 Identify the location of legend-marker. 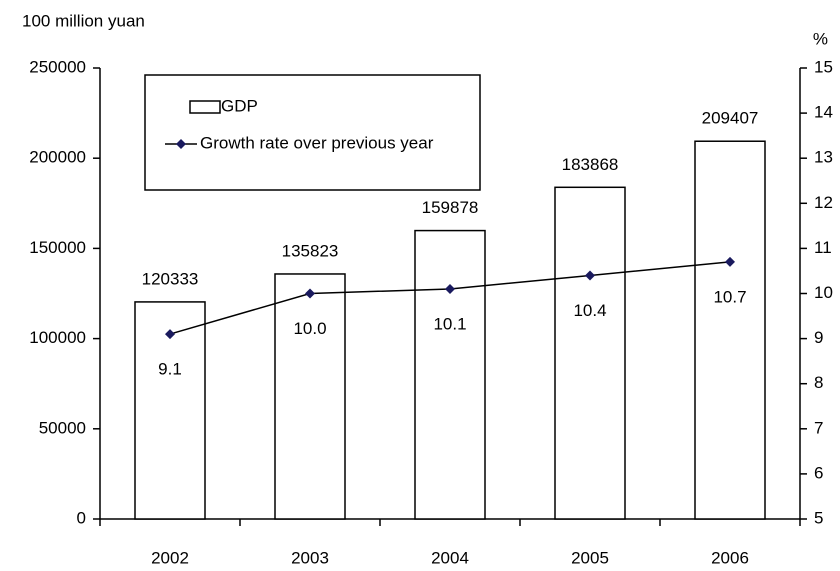
(181, 144).